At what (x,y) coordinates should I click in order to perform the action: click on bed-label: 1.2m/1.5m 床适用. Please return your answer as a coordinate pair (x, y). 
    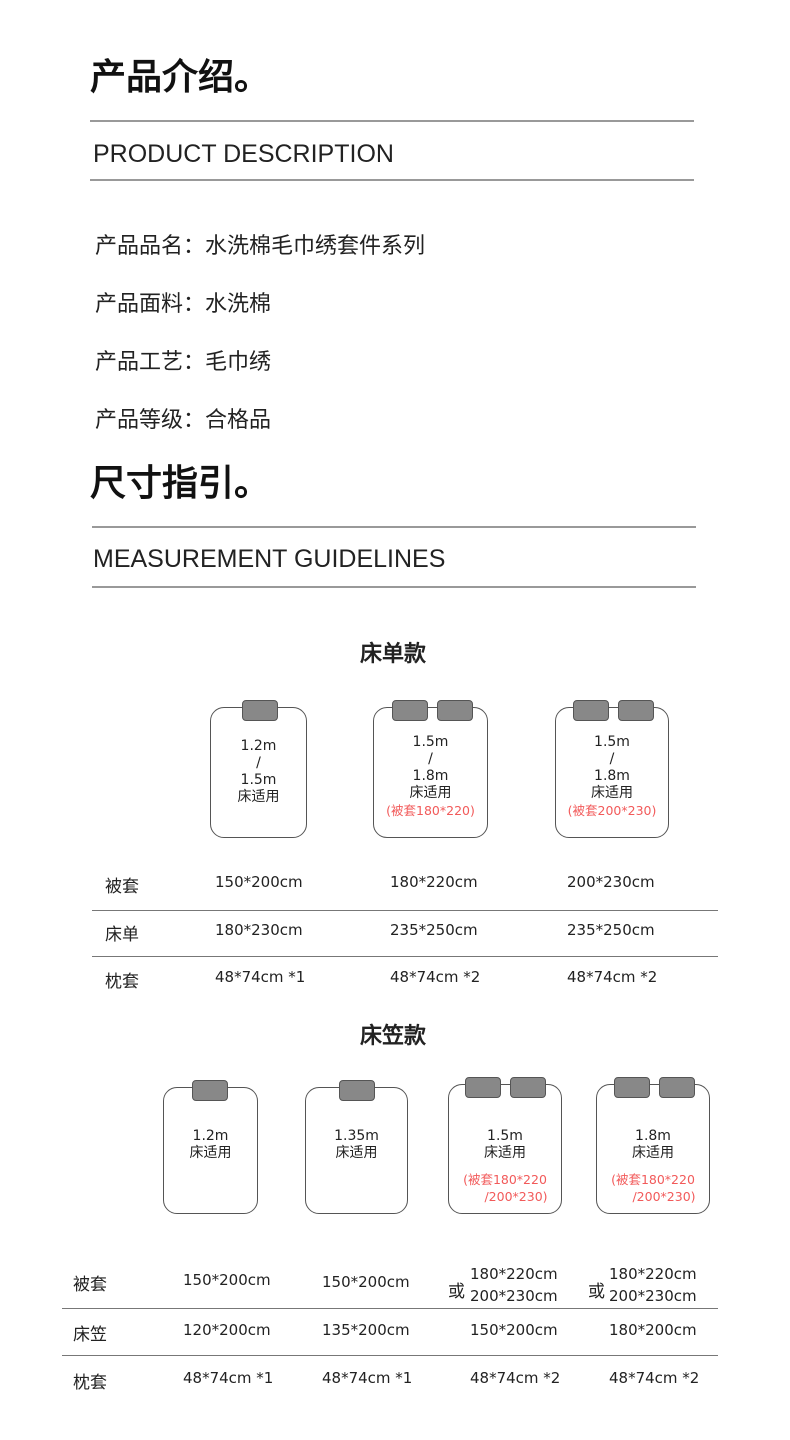
    Looking at the image, I should click on (258, 771).